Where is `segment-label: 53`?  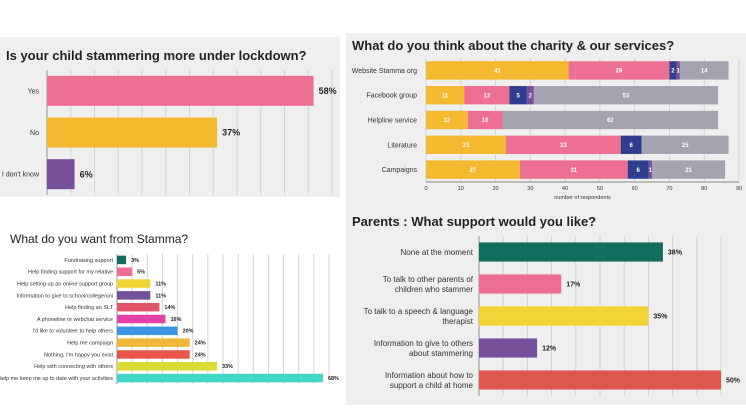 segment-label: 53 is located at coordinates (626, 96).